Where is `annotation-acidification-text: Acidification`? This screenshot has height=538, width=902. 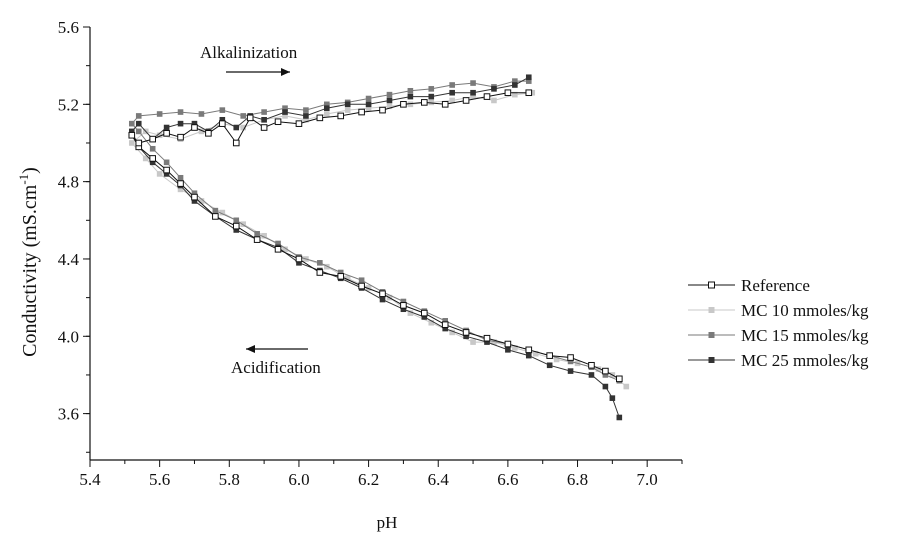 annotation-acidification-text: Acidification is located at coordinates (276, 367).